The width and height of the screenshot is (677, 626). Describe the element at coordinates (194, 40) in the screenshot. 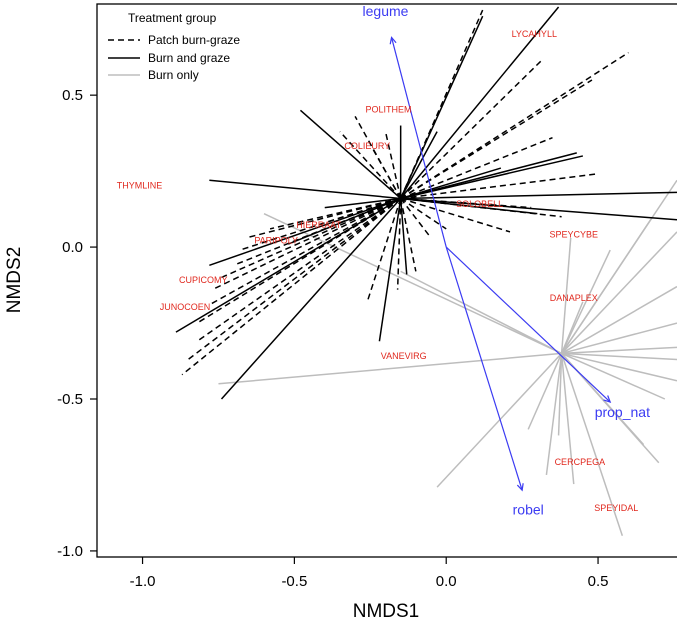

I see `legend-item-patch-burn-graze: Patch burn-graze` at that location.